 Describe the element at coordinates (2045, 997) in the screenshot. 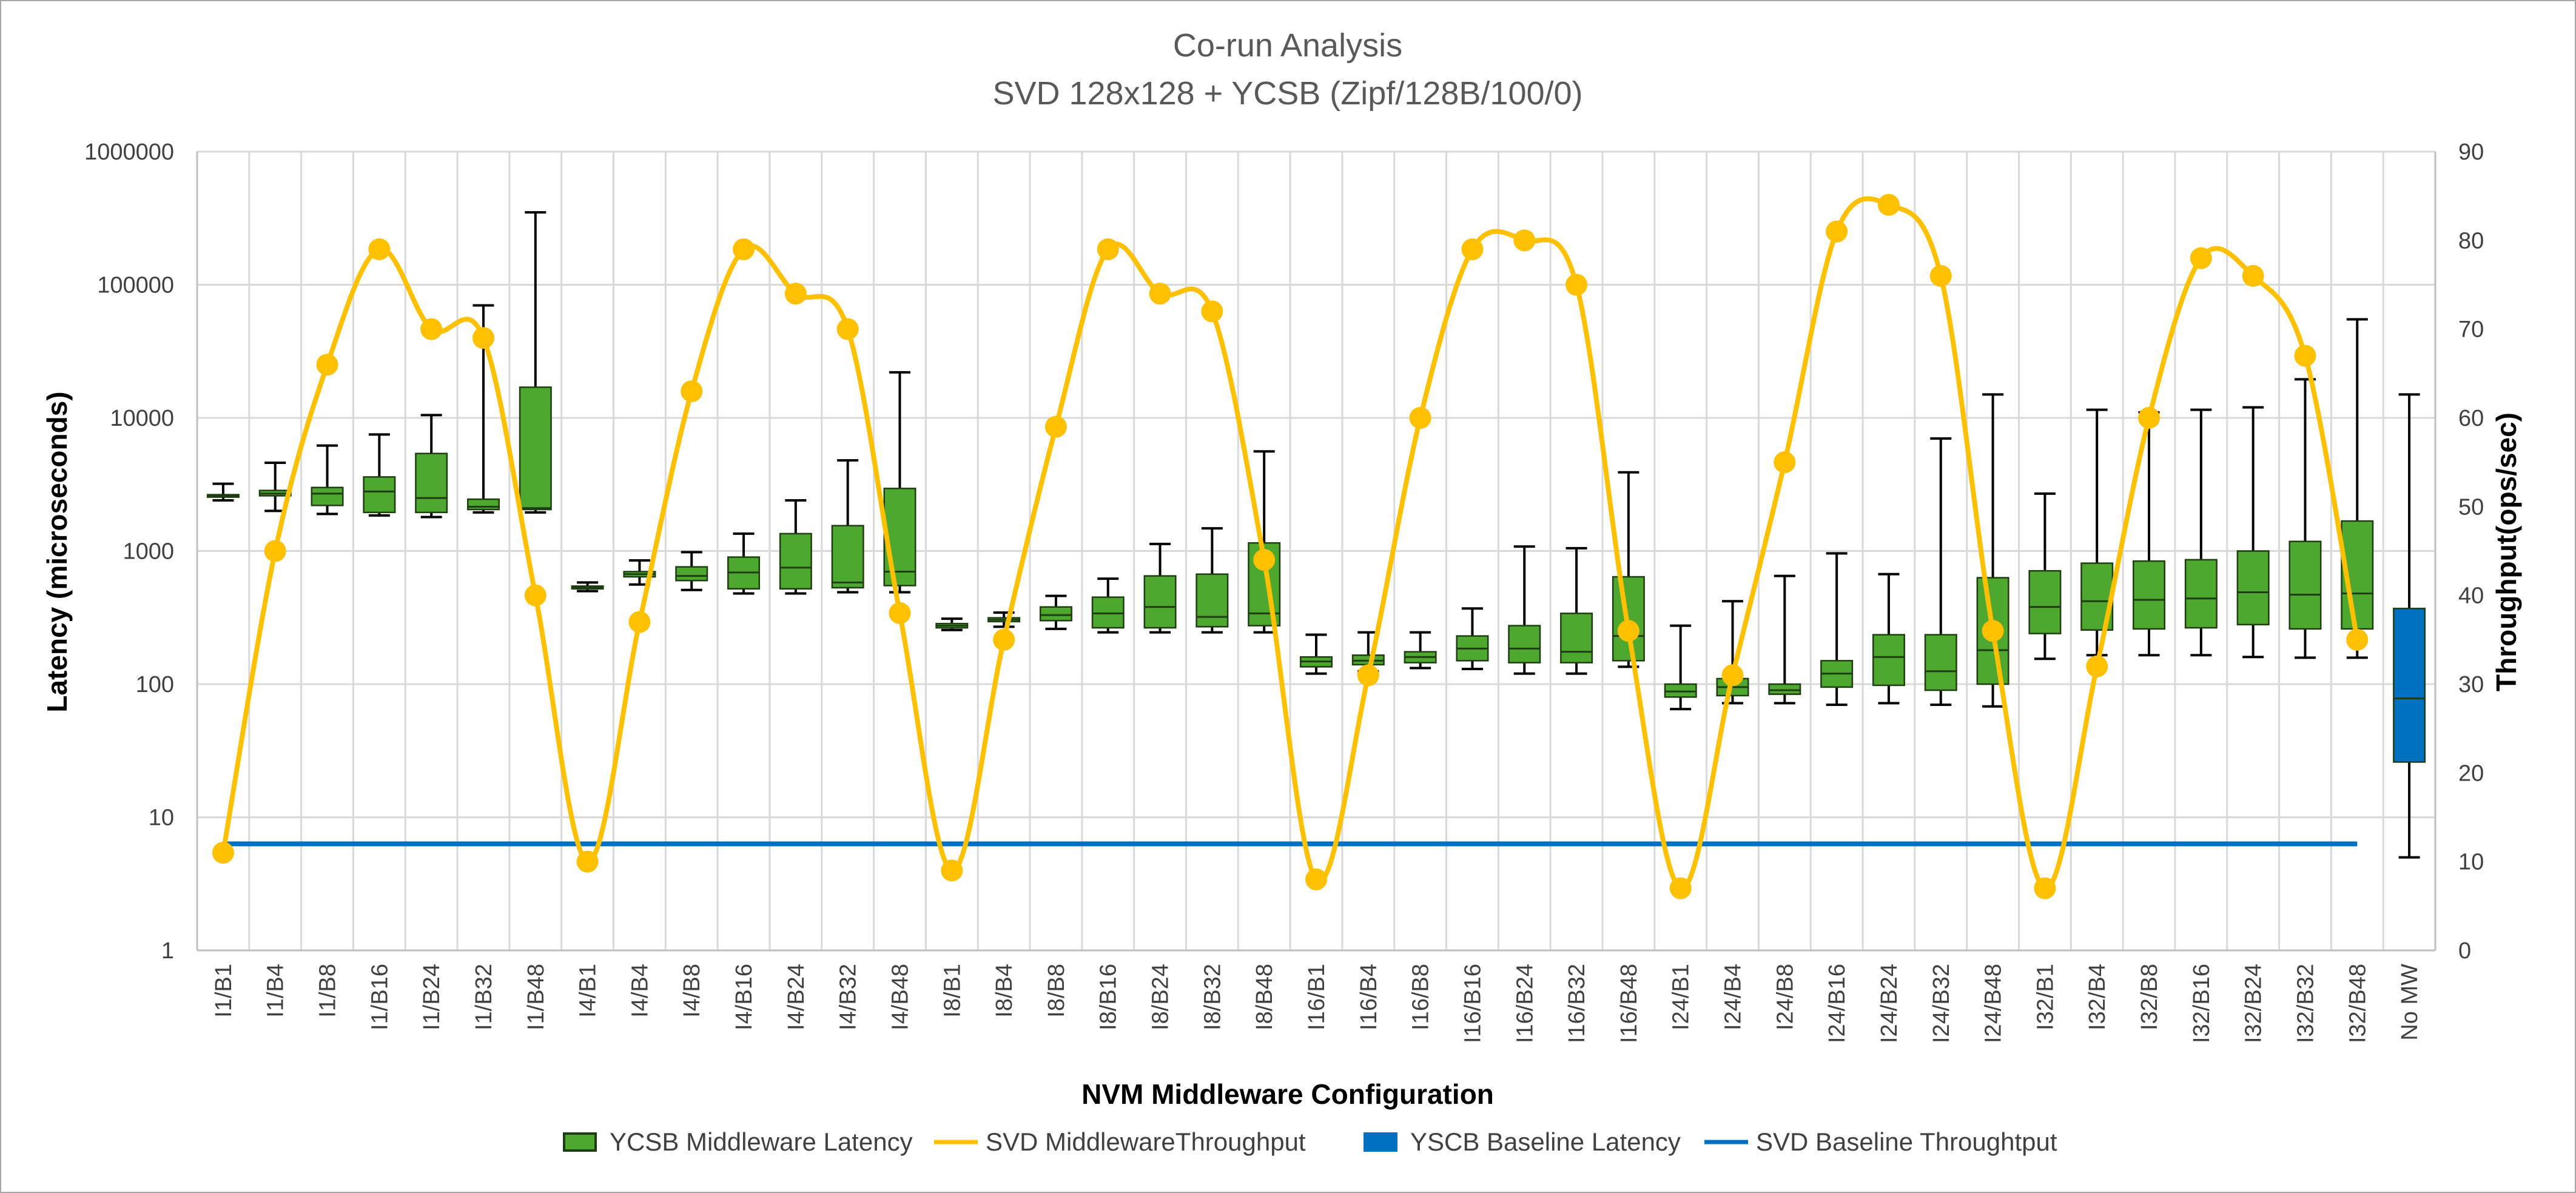

I see `x-tick-label: I32/B1` at that location.